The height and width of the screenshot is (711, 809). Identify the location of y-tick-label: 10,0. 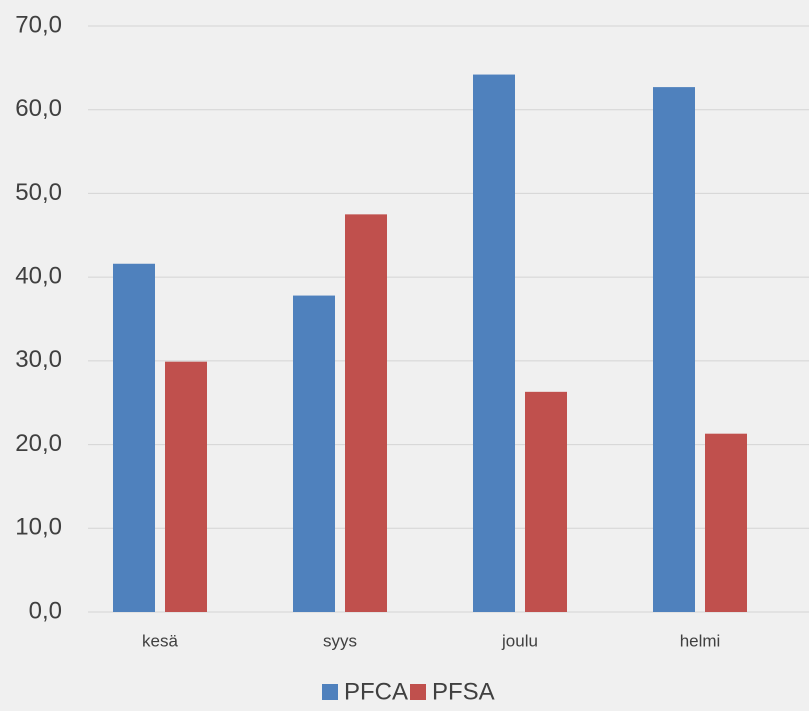
(38, 527).